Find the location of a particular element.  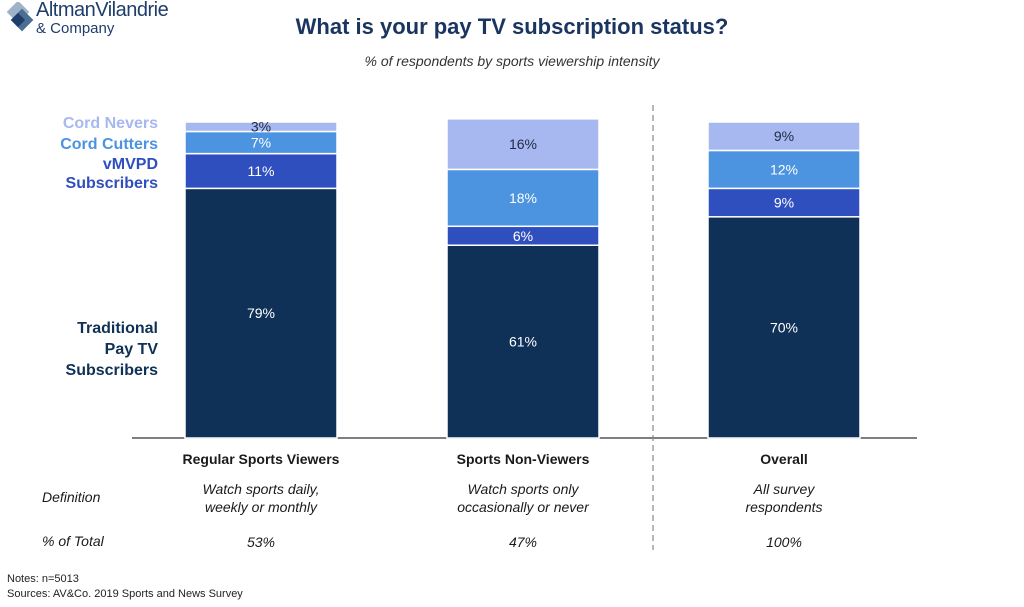

data-label: 61% is located at coordinates (523, 342).